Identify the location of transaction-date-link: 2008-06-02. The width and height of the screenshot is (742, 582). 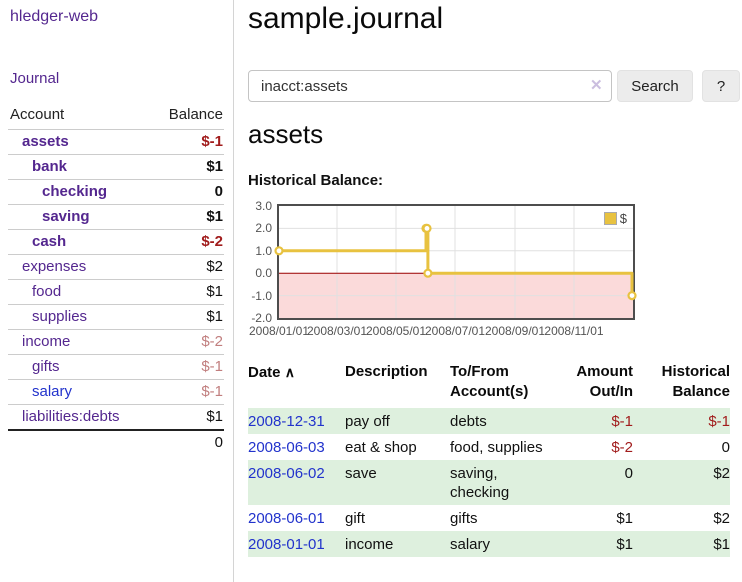
(286, 473).